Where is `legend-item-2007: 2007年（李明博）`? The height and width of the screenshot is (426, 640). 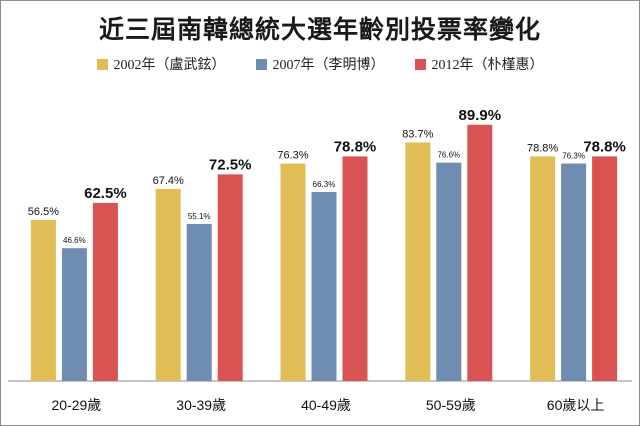
legend-item-2007: 2007年（李明博） is located at coordinates (320, 64).